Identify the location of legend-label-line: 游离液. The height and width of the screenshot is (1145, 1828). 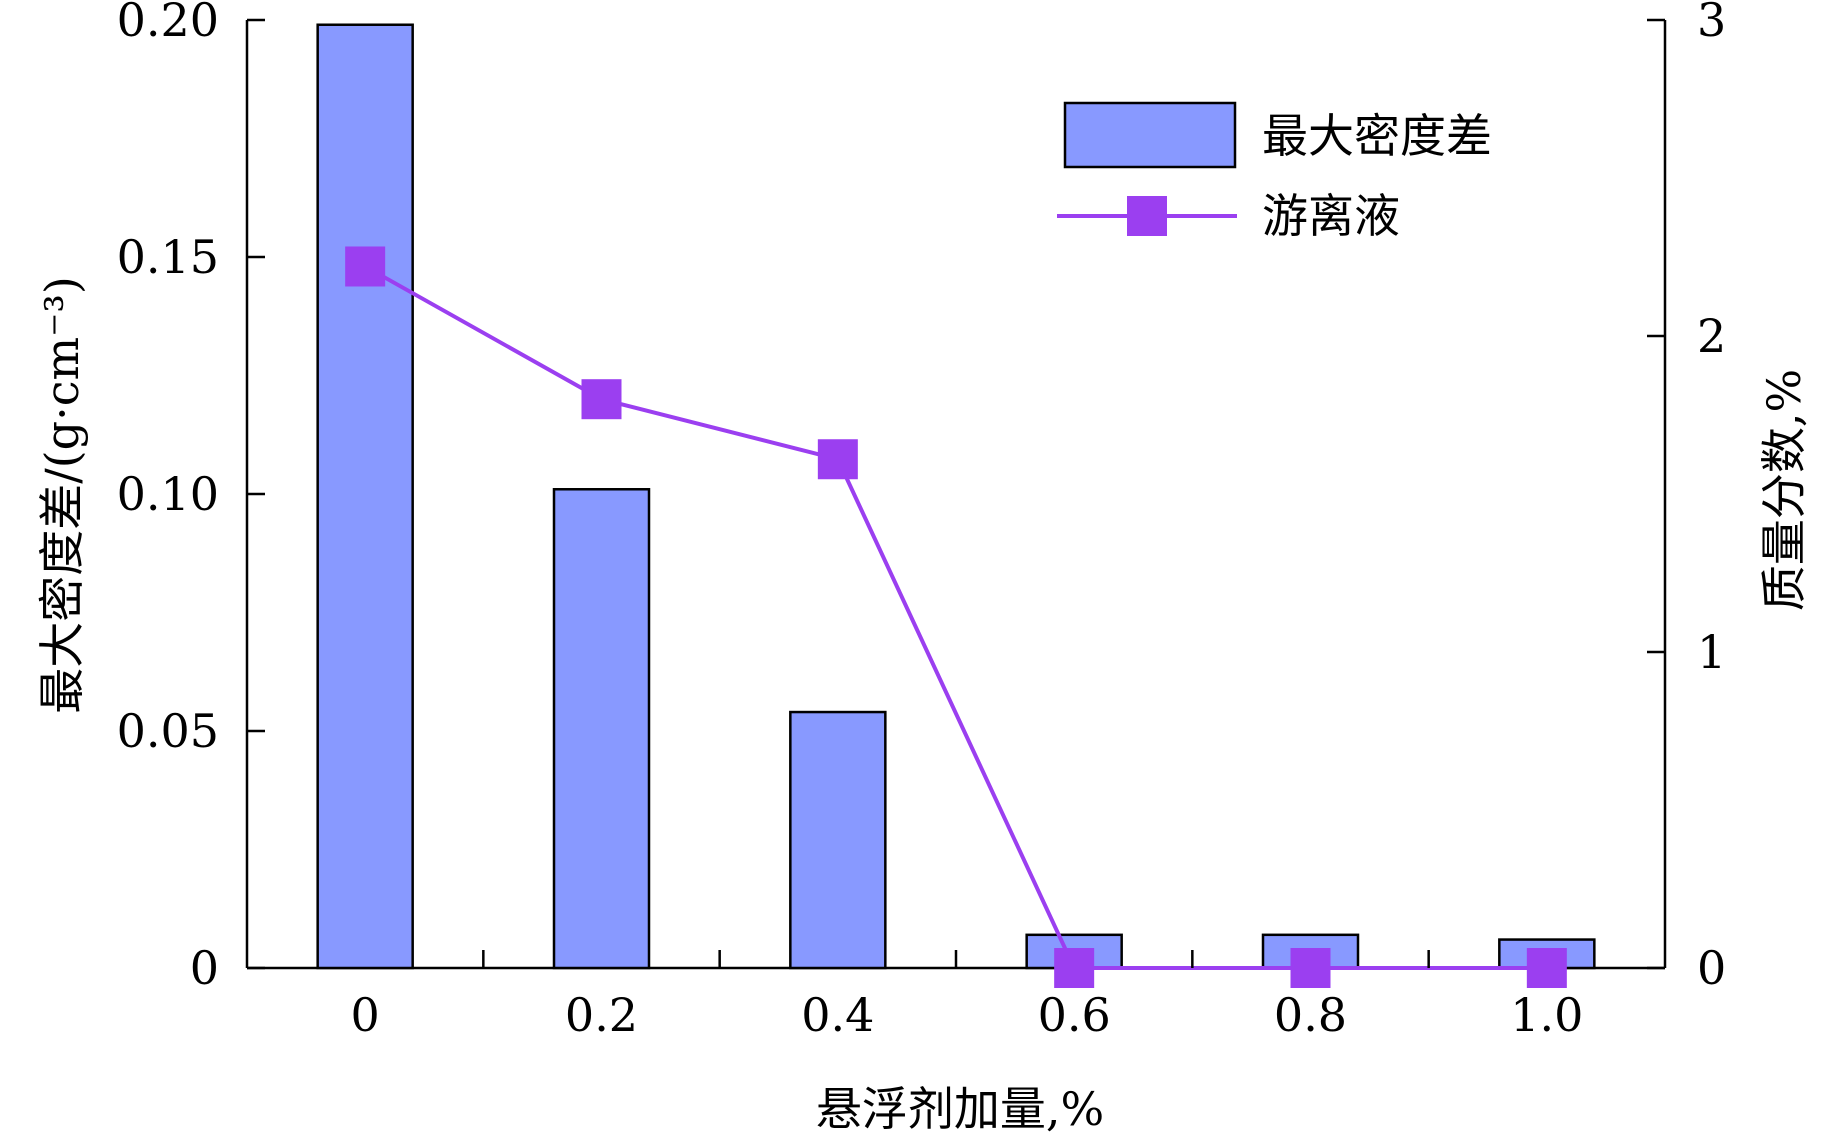
(1331, 216).